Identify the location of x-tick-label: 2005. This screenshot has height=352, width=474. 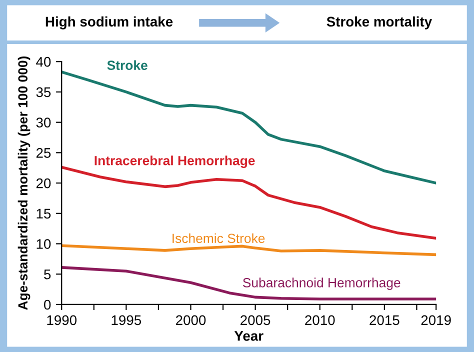
(255, 320).